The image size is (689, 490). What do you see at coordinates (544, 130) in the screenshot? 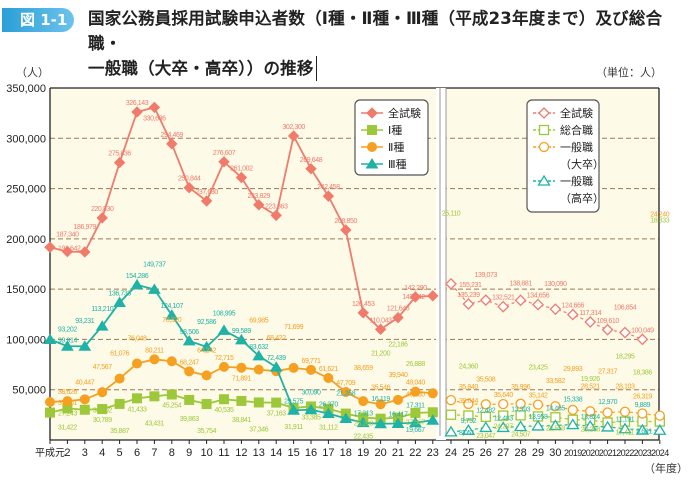
I see `legend-marker-type1` at bounding box center [544, 130].